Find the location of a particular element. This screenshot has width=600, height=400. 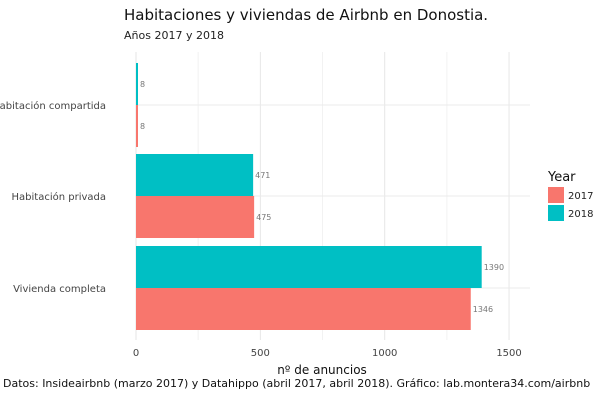

legend: Year 2017 2018 is located at coordinates (570, 195).